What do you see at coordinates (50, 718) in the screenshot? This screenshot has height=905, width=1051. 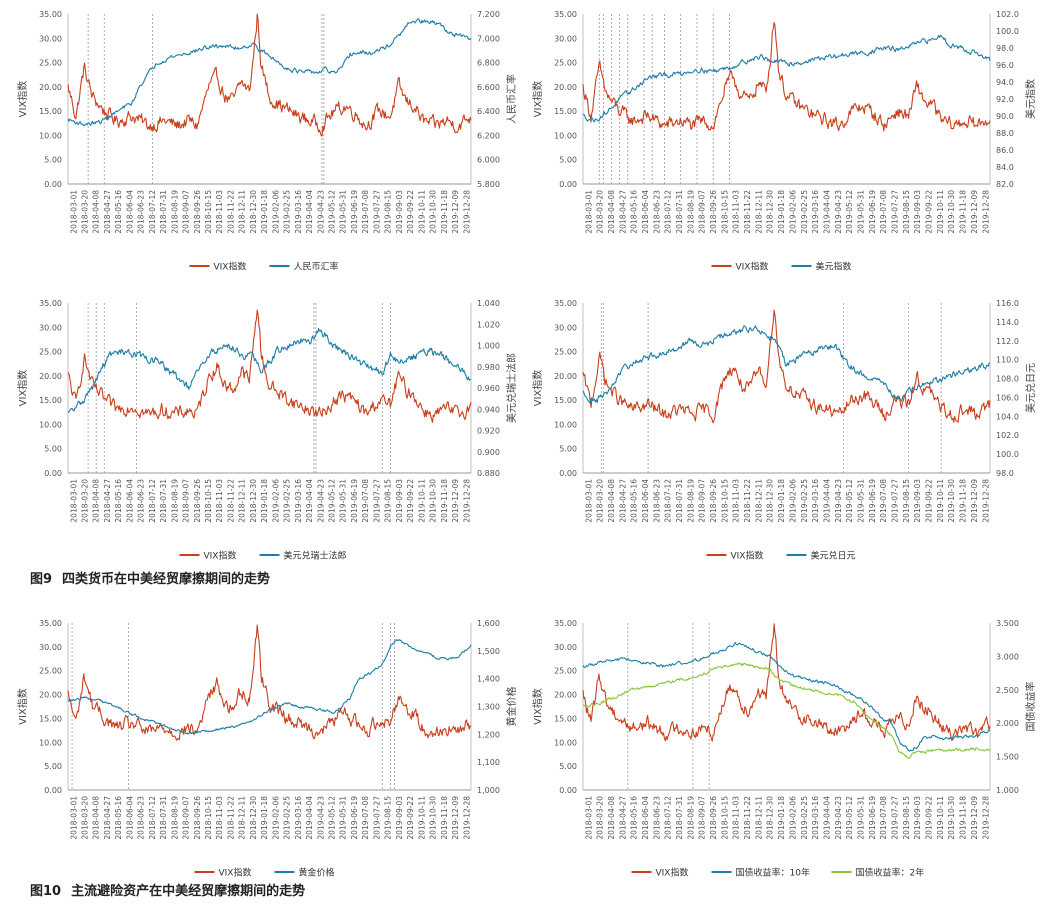 I see `y-tick-label: 15.00` at bounding box center [50, 718].